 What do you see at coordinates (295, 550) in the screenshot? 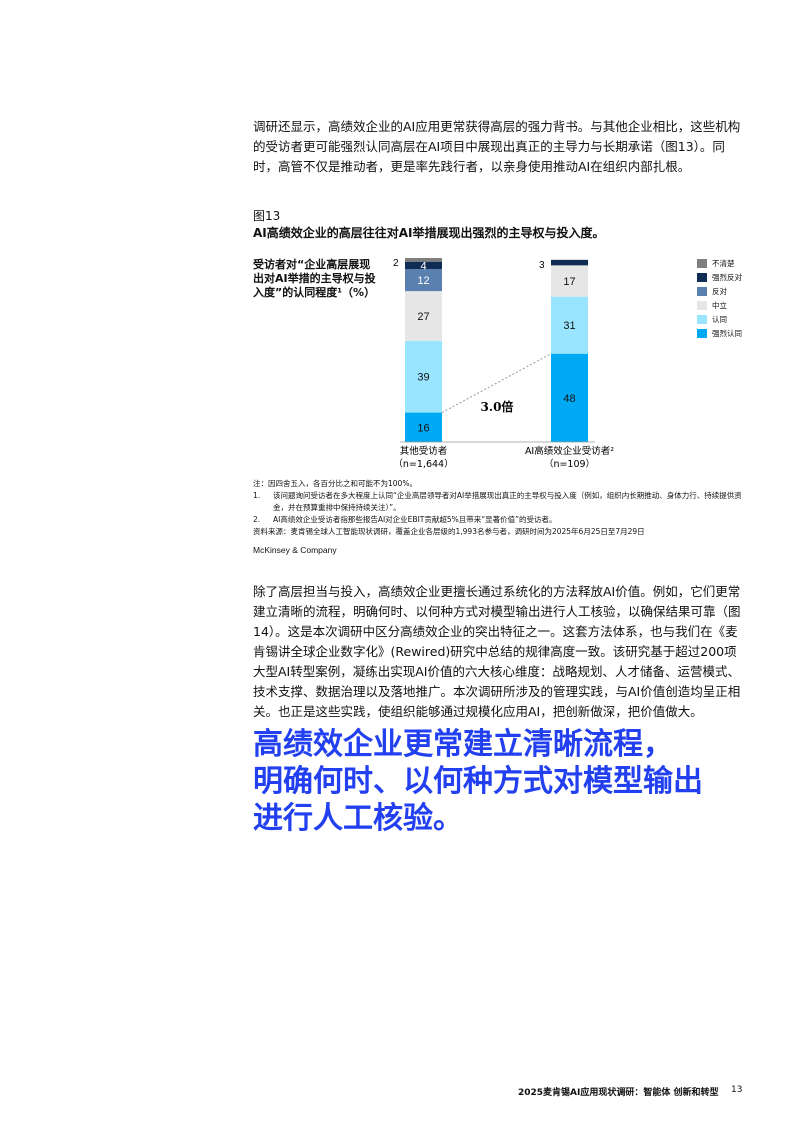
I see `brand-name: McKinsey & Company` at bounding box center [295, 550].